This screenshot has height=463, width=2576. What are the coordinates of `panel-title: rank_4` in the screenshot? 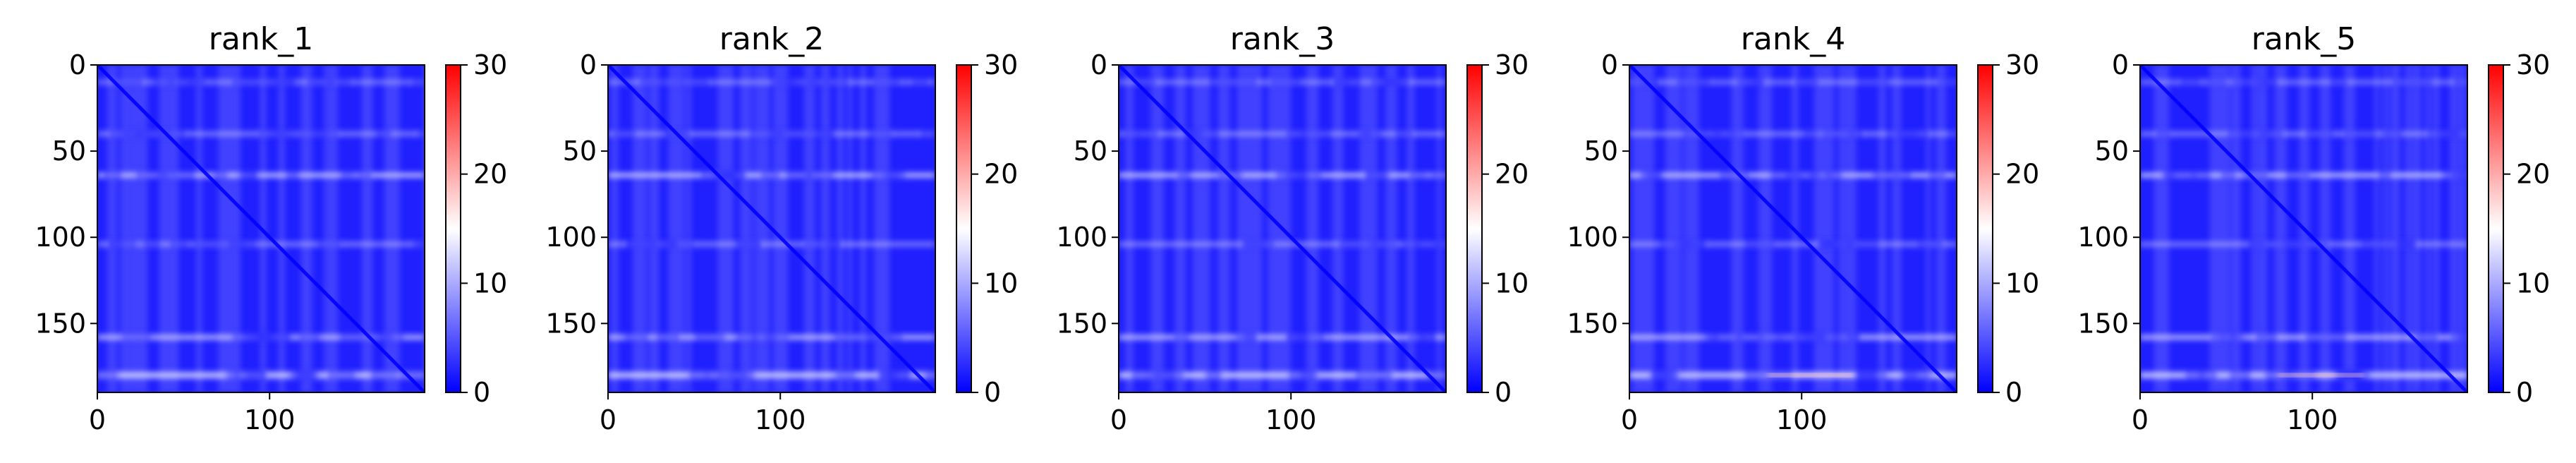 It's located at (1793, 39).